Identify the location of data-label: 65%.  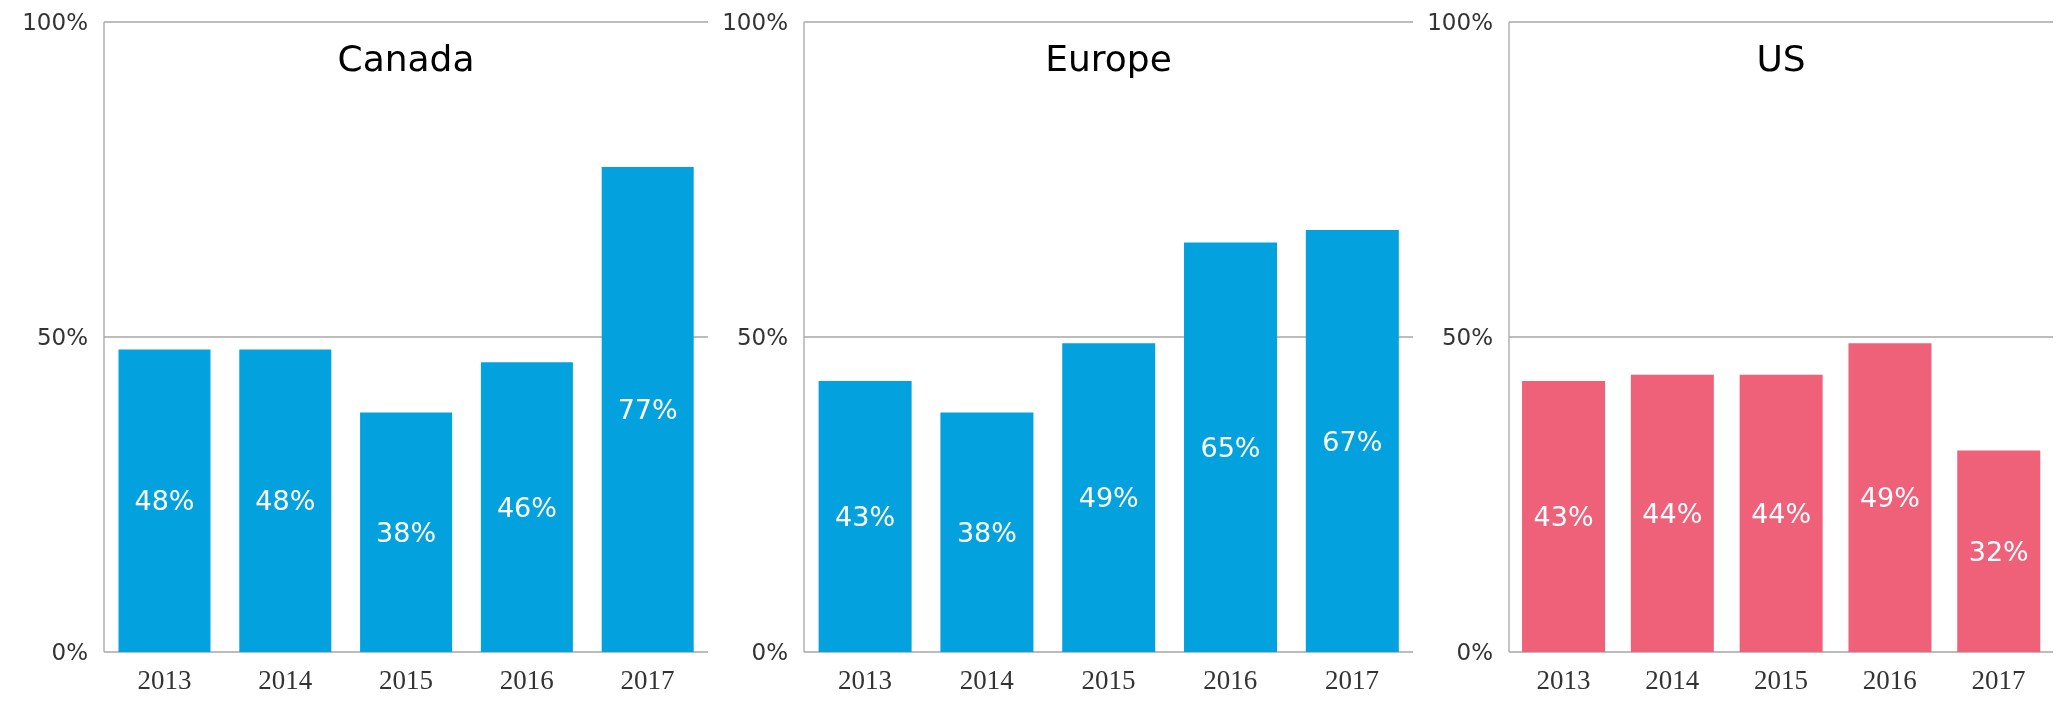
(1230, 447).